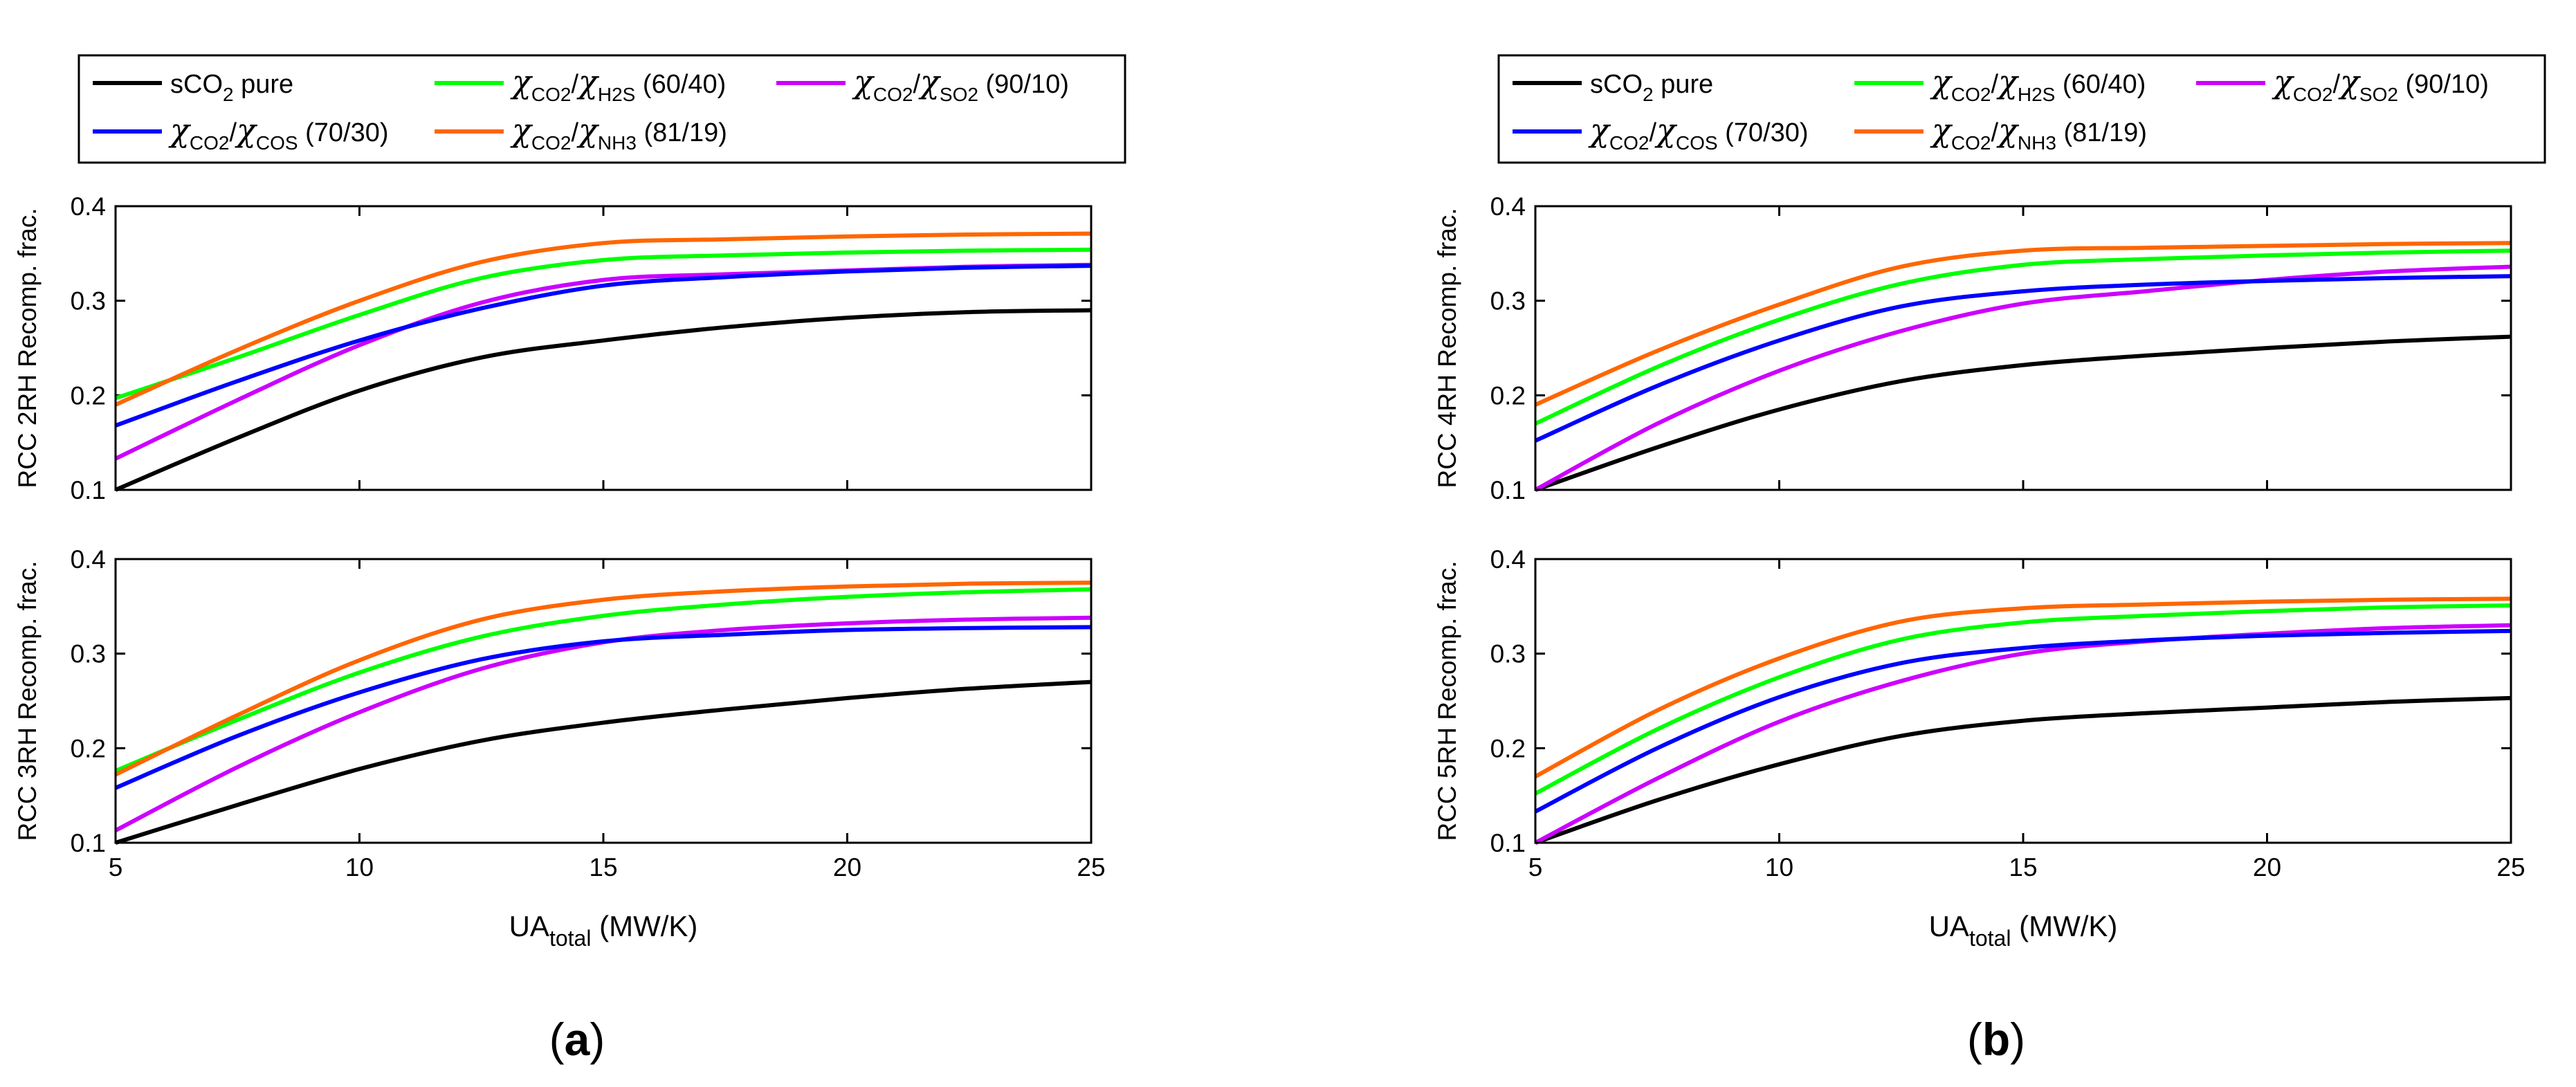  Describe the element at coordinates (88, 748) in the screenshot. I see `y-tick-label: 0.2` at that location.